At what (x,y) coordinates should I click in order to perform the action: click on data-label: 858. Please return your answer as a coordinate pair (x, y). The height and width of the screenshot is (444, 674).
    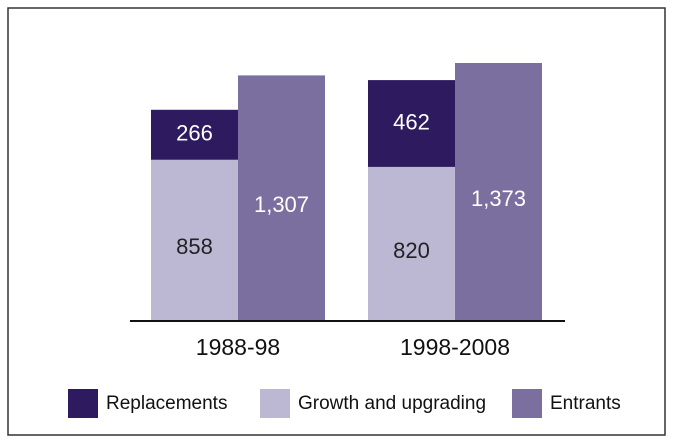
    Looking at the image, I should click on (194, 246).